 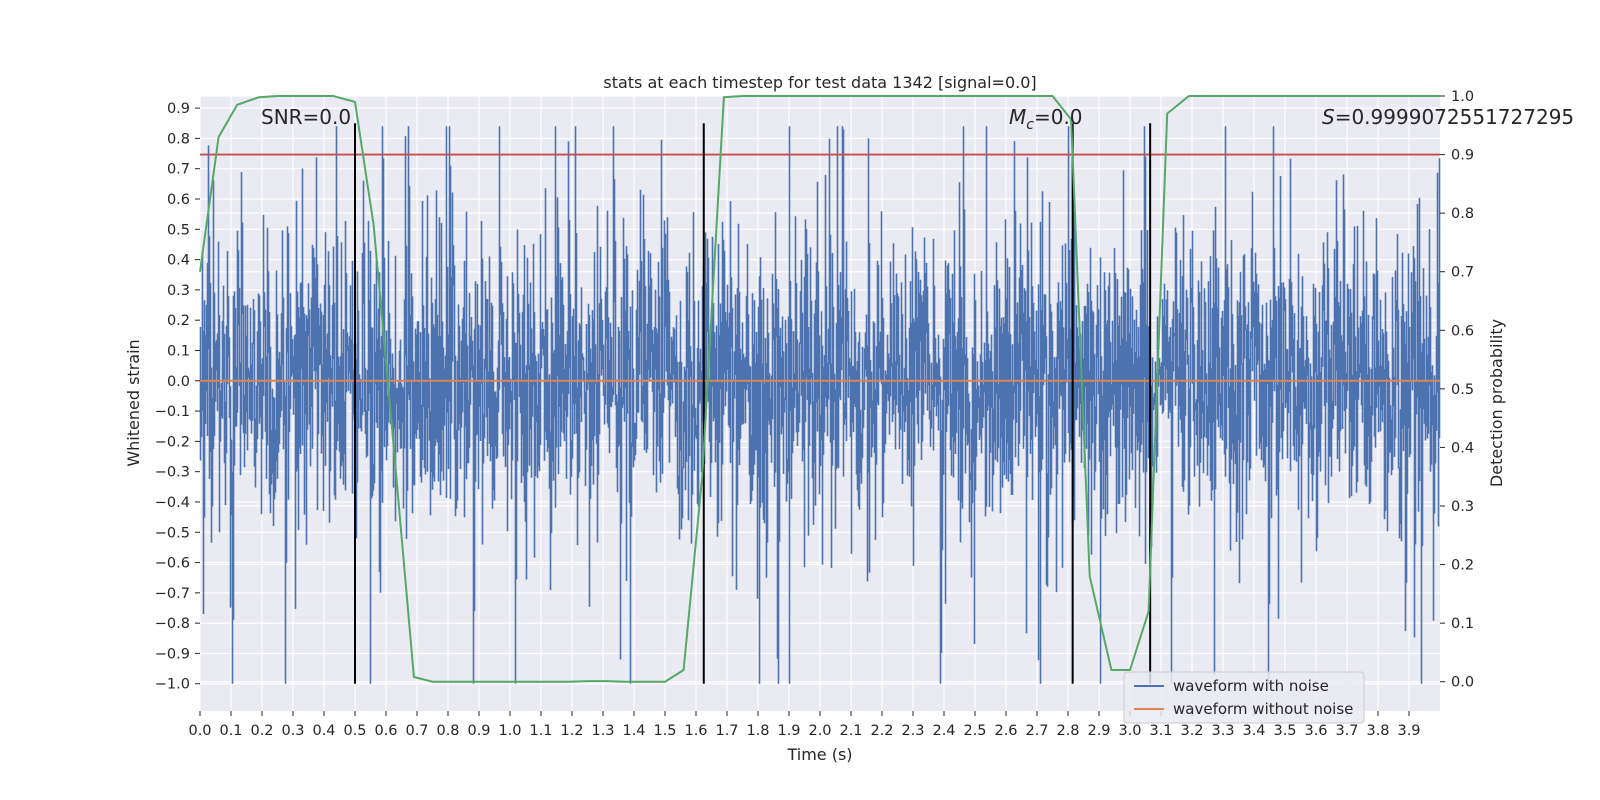 I want to click on y-tick-label: 0.3, so click(x=178, y=291).